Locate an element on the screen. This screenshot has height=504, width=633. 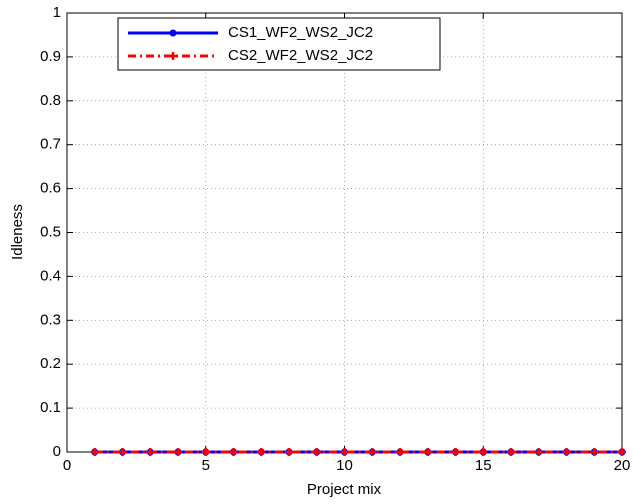
y-tick-label: 0 is located at coordinates (57, 451).